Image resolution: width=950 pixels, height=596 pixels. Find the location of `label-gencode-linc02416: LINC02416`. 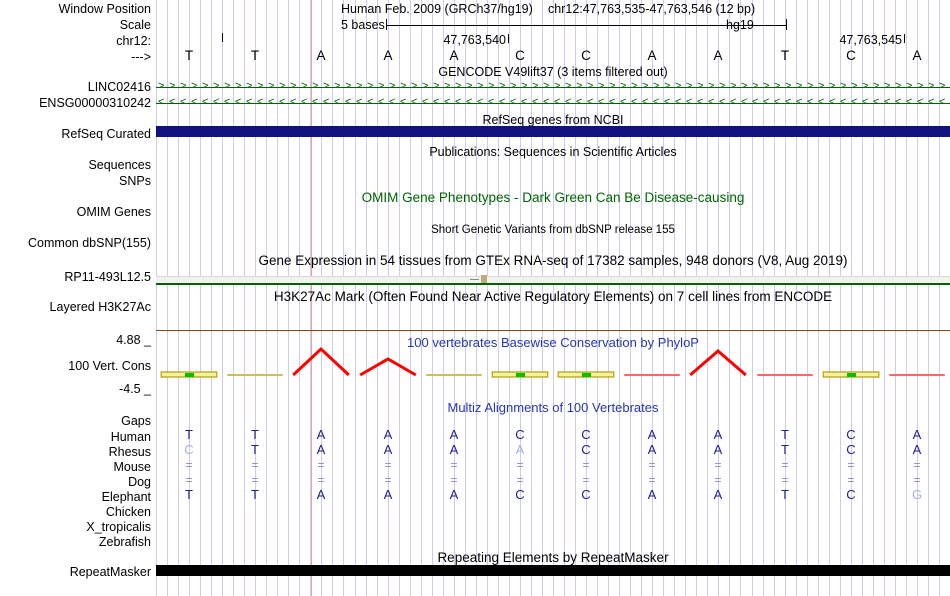

label-gencode-linc02416: LINC02416 is located at coordinates (119, 87).